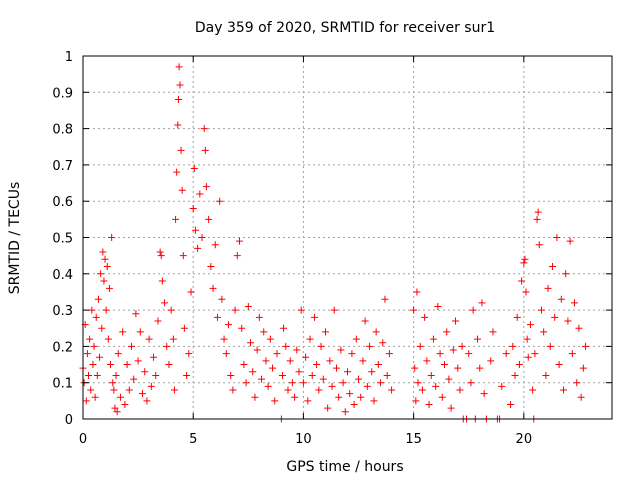 The height and width of the screenshot is (480, 640). What do you see at coordinates (62, 202) in the screenshot?
I see `y-tick-label: 0.6` at bounding box center [62, 202].